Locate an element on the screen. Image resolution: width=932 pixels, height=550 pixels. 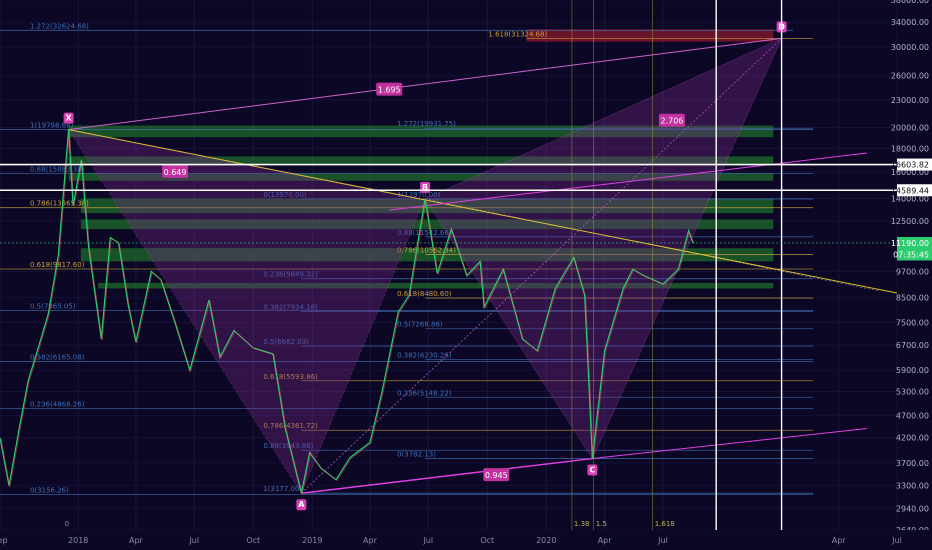
fib-level-label: 0.618(8480.60) is located at coordinates (424, 294).